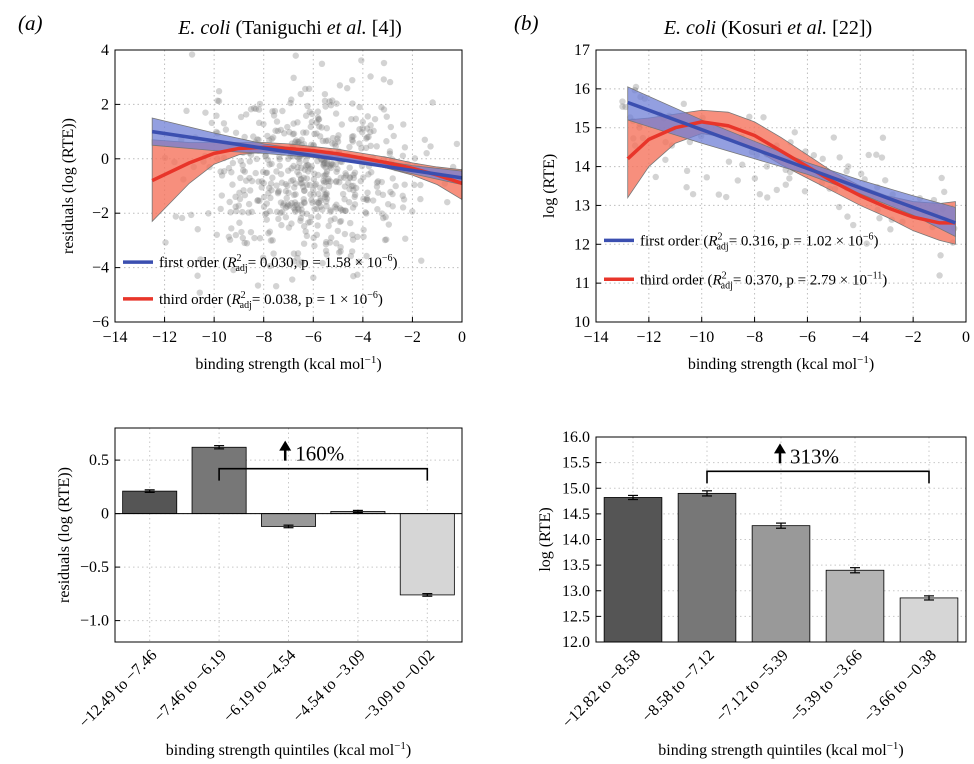 This screenshot has width=974, height=764. Describe the element at coordinates (701, 337) in the screenshot. I see `x-tick-label: −10` at that location.